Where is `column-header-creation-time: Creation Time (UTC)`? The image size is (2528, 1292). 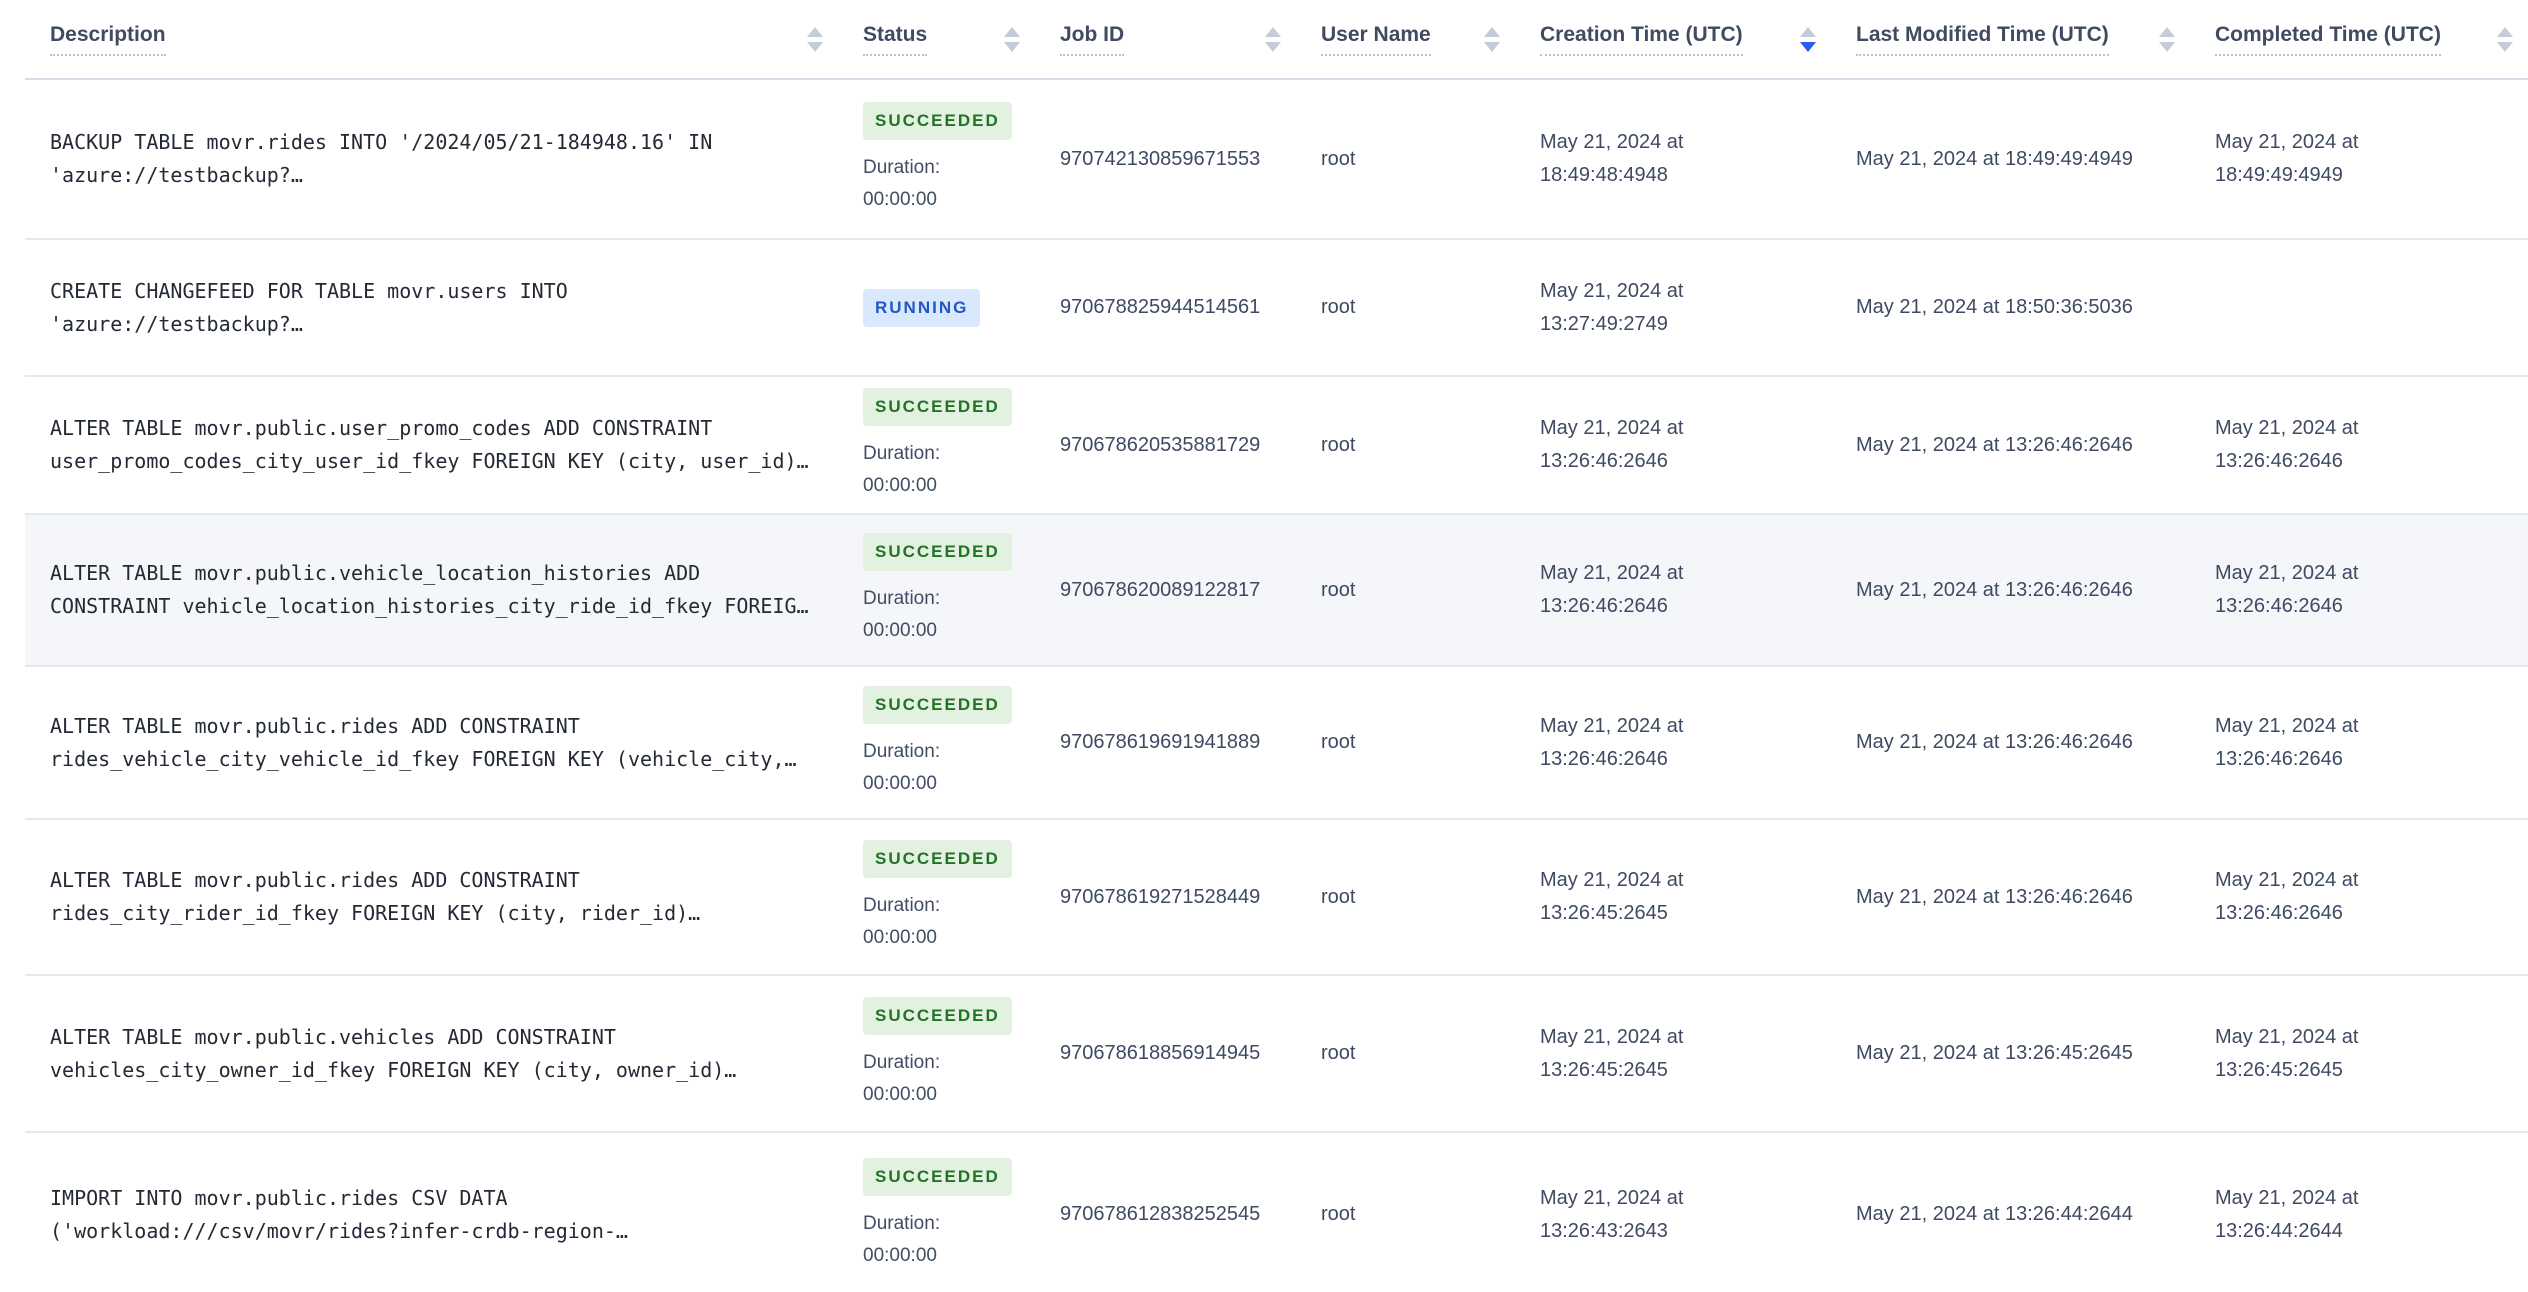
column-header-creation-time: Creation Time (UTC) is located at coordinates (1673, 39).